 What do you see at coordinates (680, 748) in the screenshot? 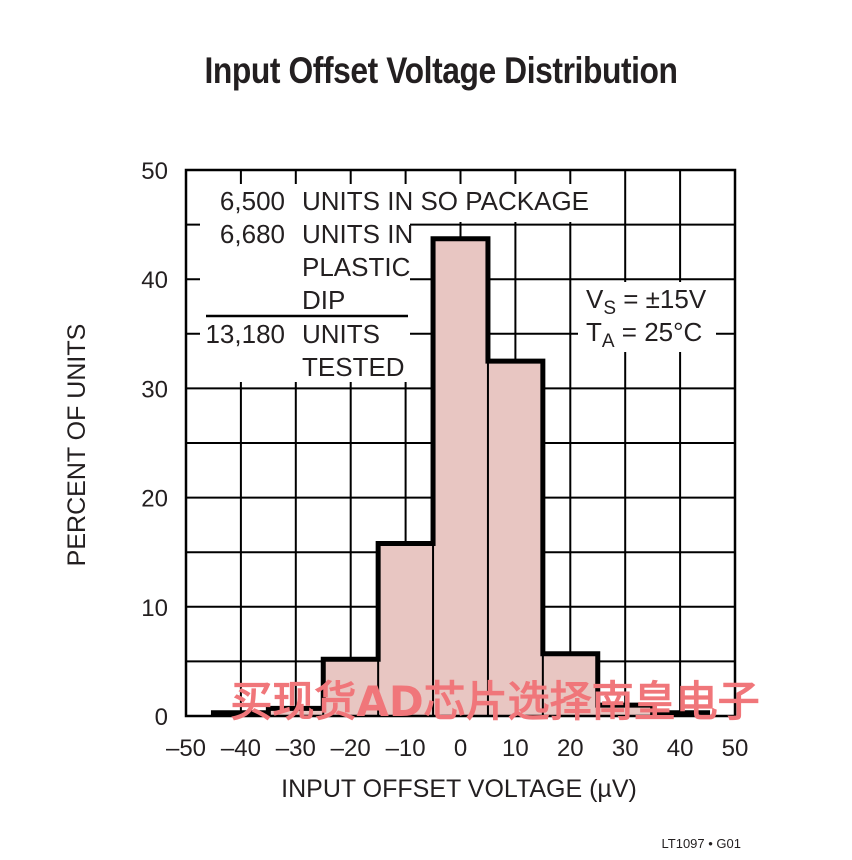
I see `x-tick-label: 40` at bounding box center [680, 748].